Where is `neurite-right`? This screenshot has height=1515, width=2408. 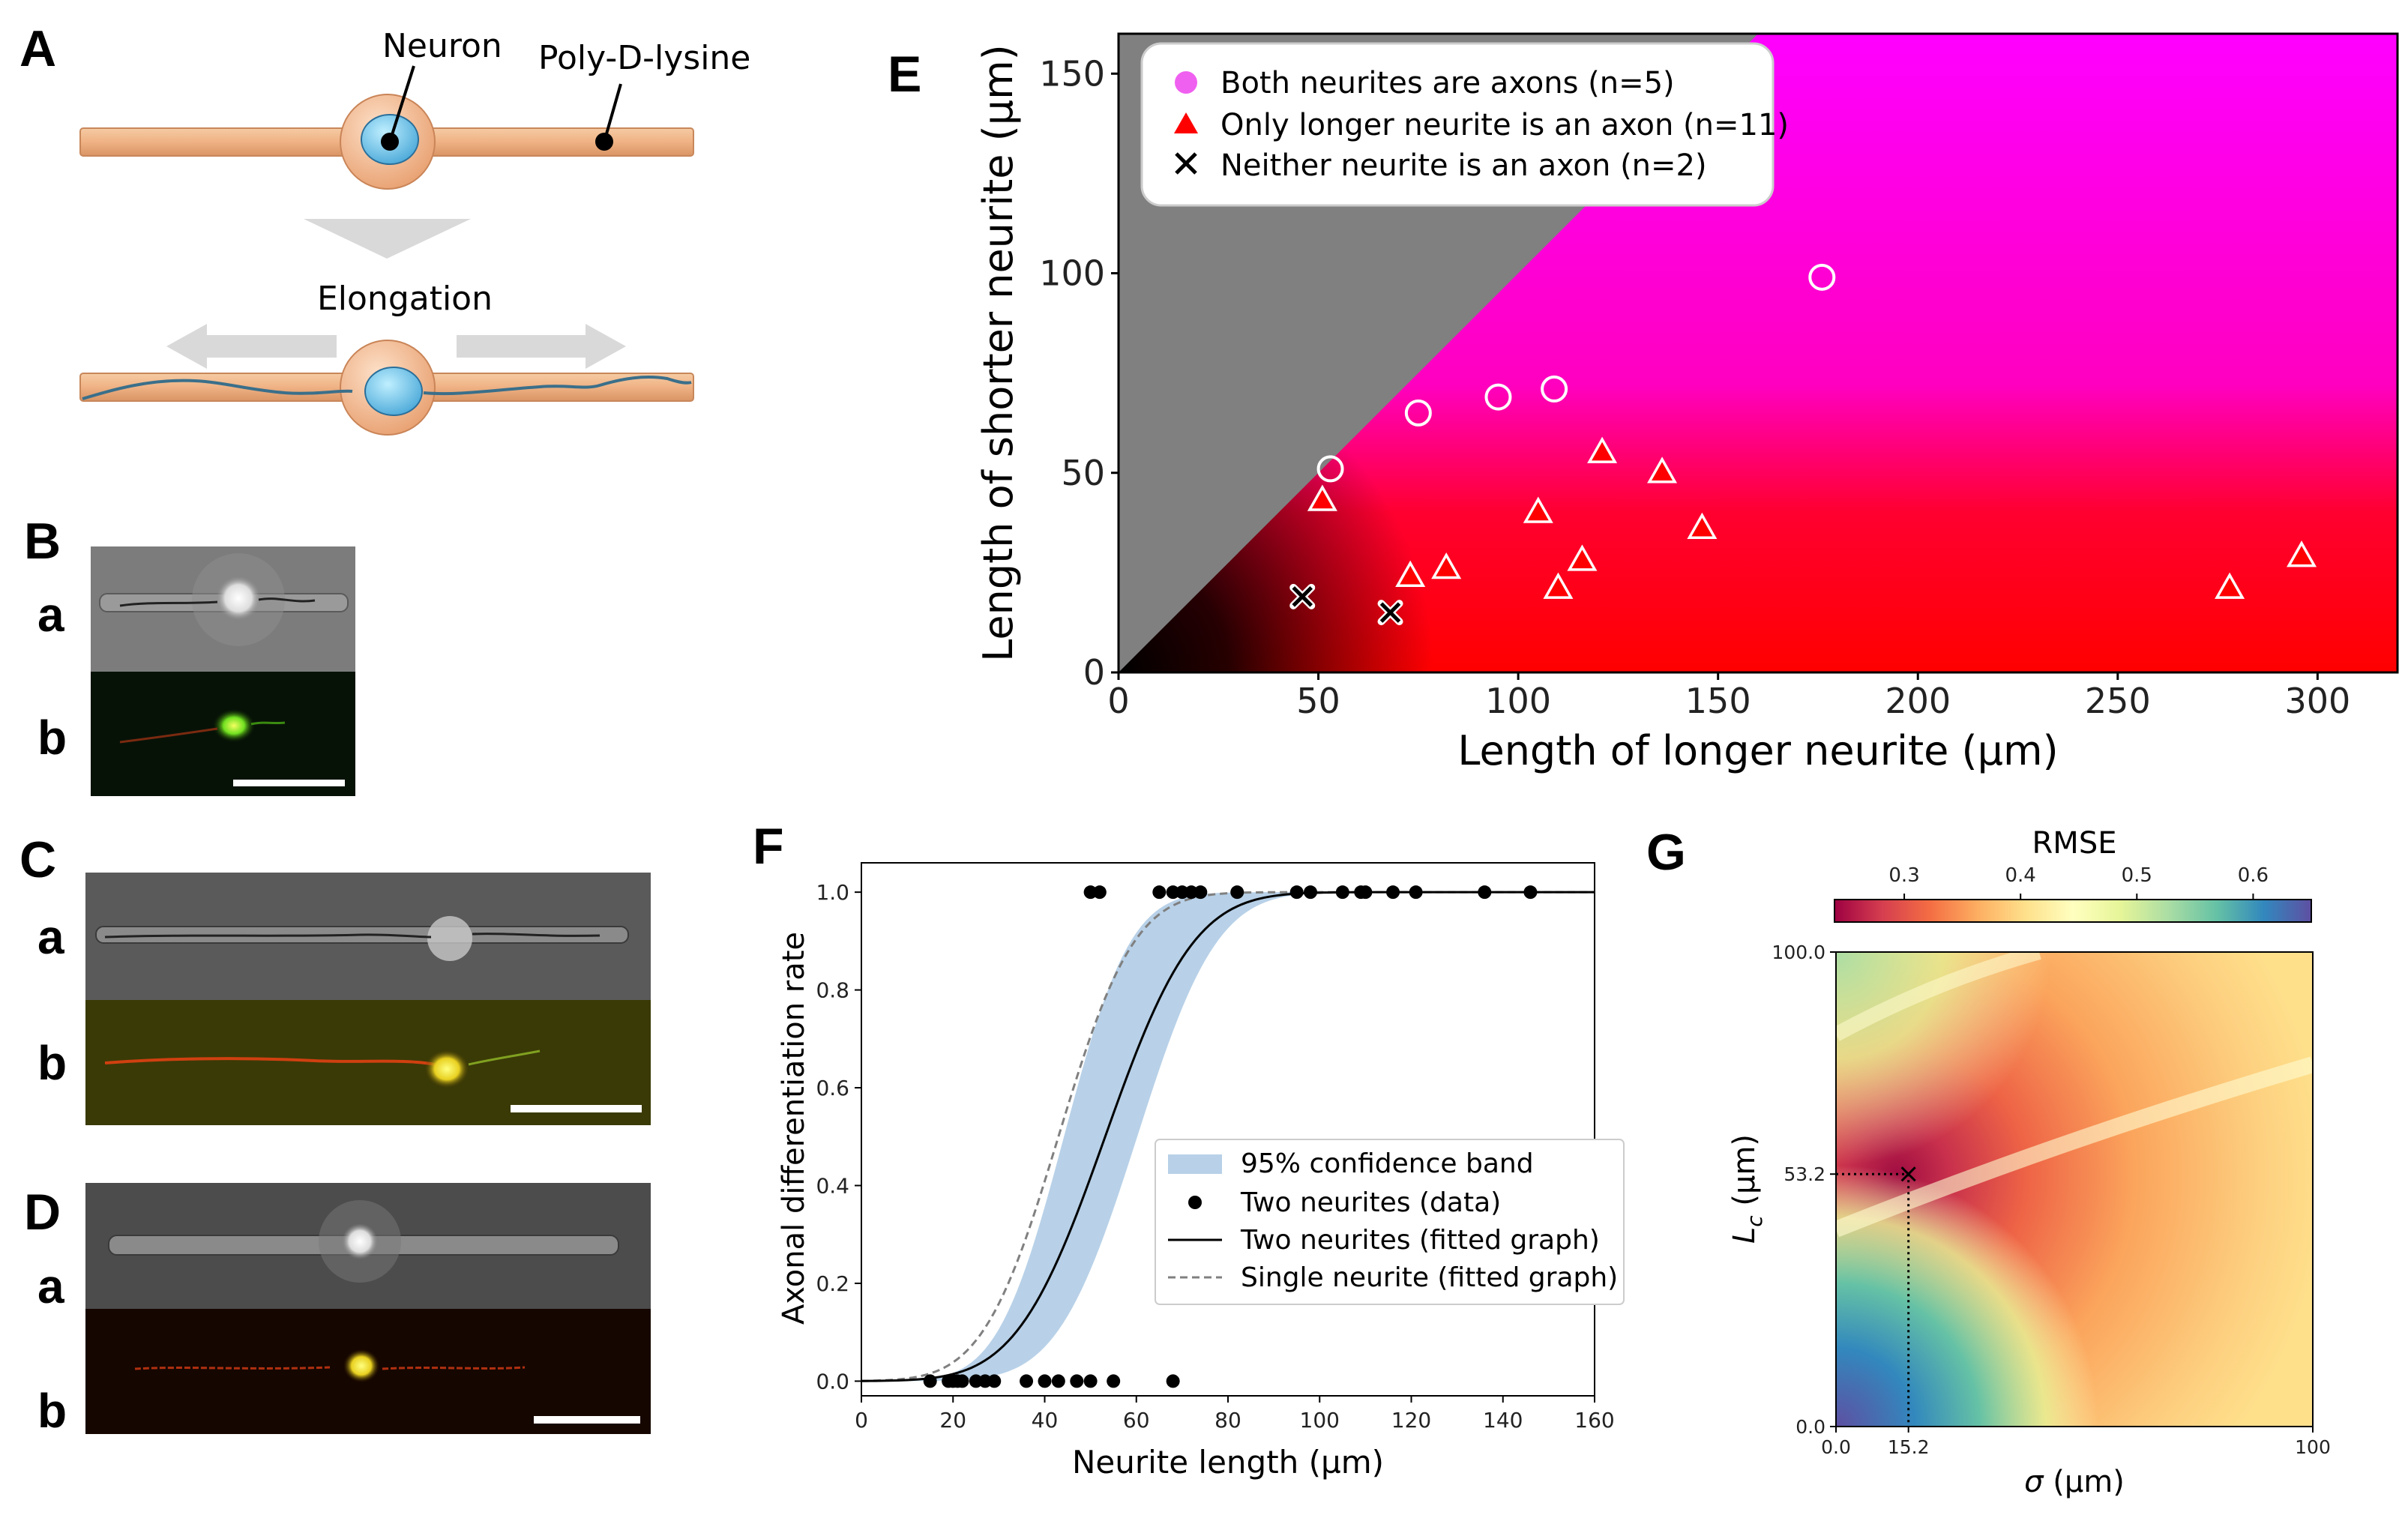
neurite-right is located at coordinates (557, 386).